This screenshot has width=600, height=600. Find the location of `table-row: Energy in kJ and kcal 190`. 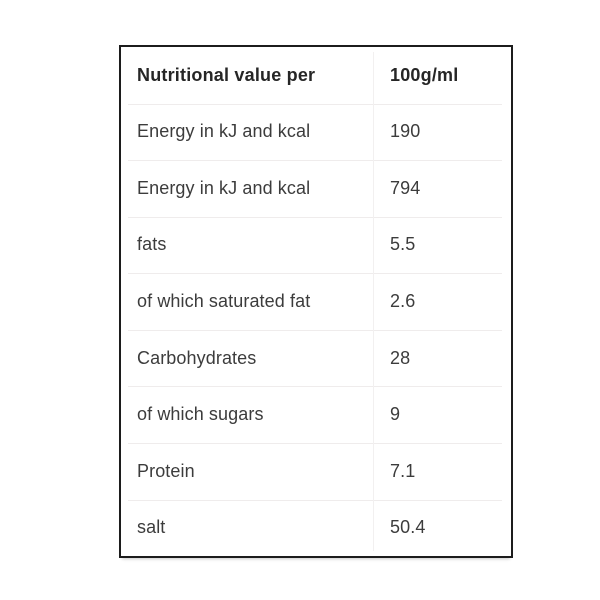

table-row: Energy in kJ and kcal 190 is located at coordinates (316, 132).